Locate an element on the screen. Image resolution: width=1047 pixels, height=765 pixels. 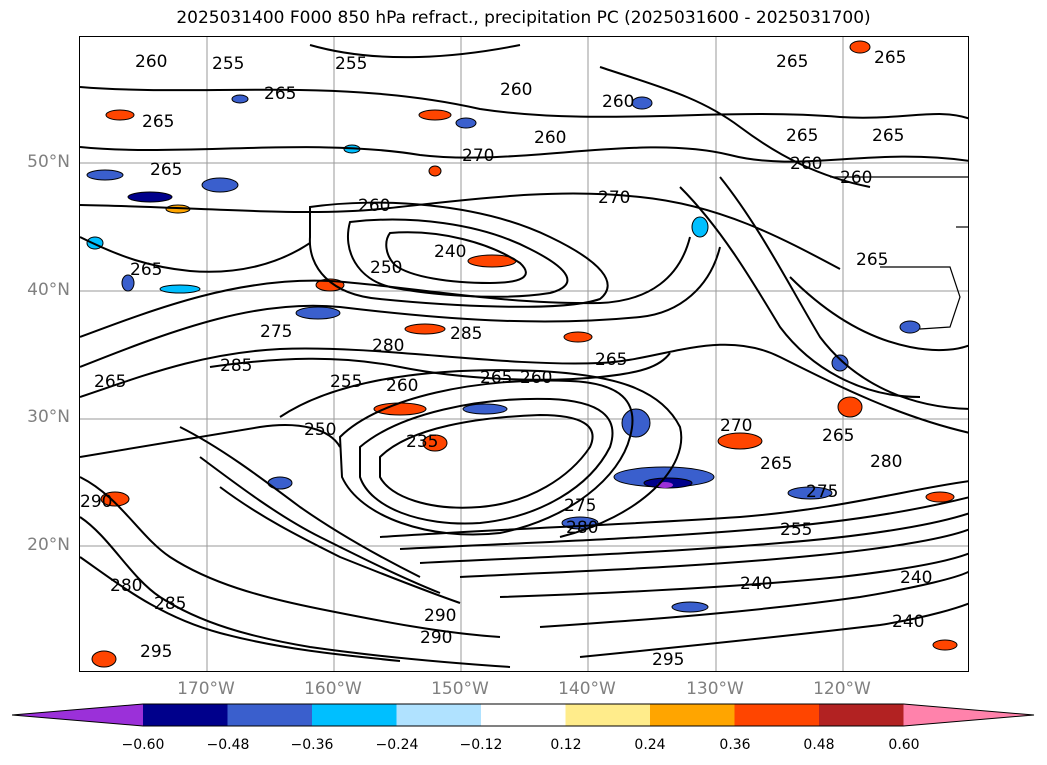
colorbar-tick: −0.24 is located at coordinates (397, 745).